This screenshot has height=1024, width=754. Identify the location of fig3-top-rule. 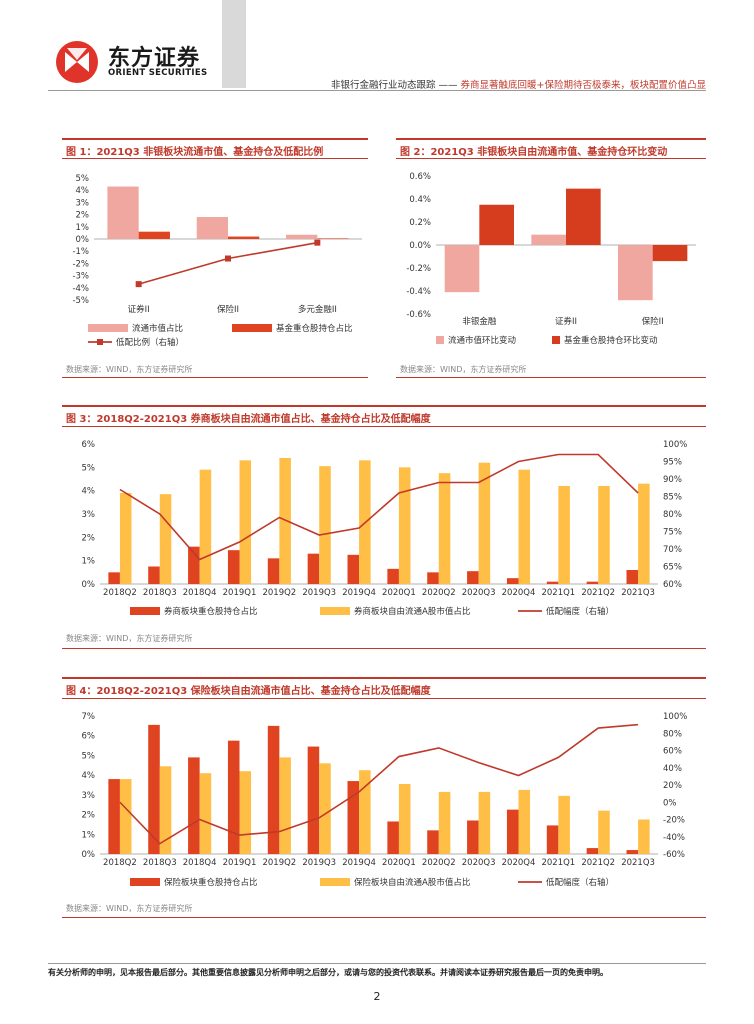
(384, 406).